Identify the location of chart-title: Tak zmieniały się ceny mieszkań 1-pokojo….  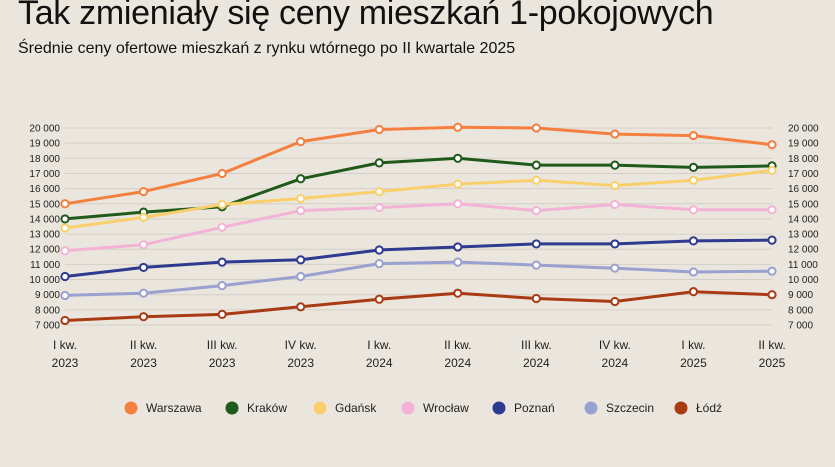
(366, 16).